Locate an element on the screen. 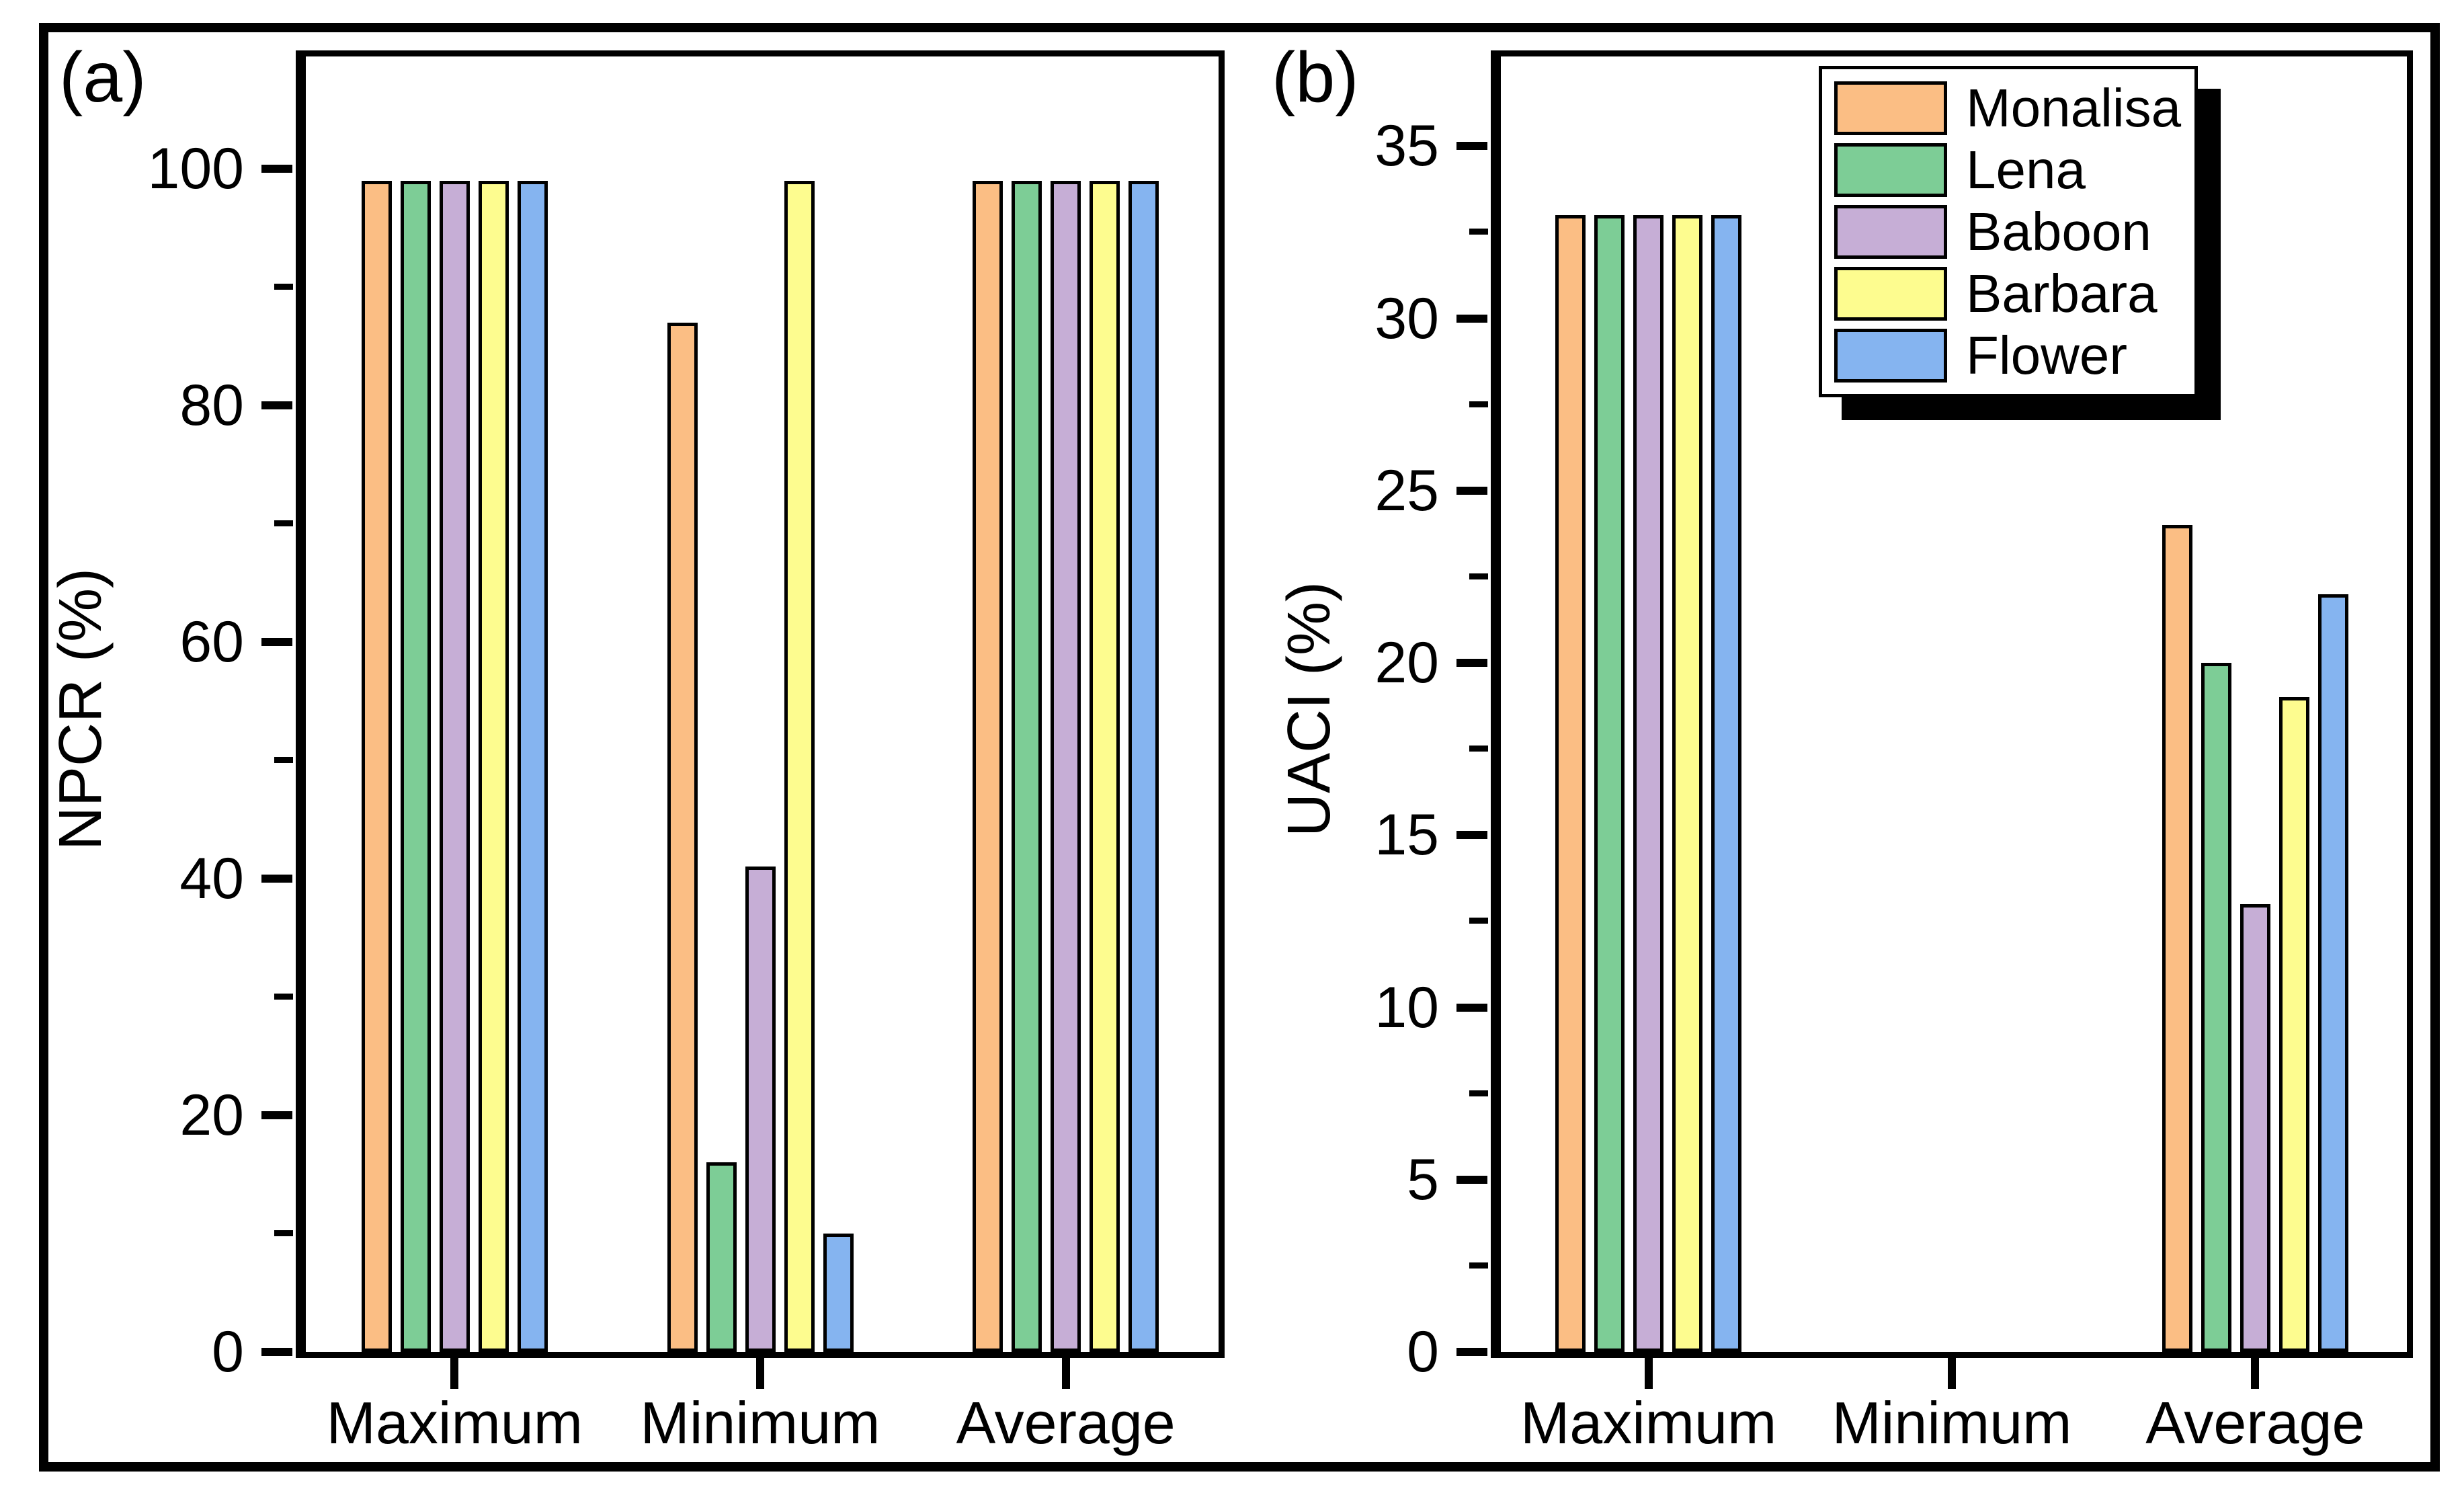 The height and width of the screenshot is (1489, 2464). legend-swatch-baboon is located at coordinates (1890, 231).